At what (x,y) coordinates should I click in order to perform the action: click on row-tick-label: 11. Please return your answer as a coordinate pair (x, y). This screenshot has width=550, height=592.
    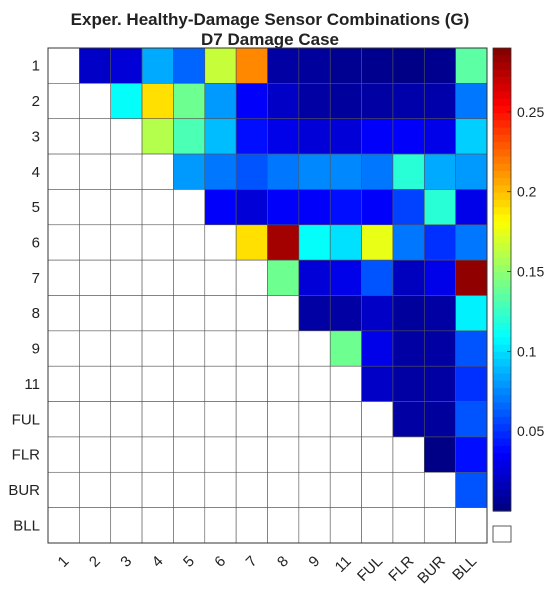
    Looking at the image, I should click on (32, 384).